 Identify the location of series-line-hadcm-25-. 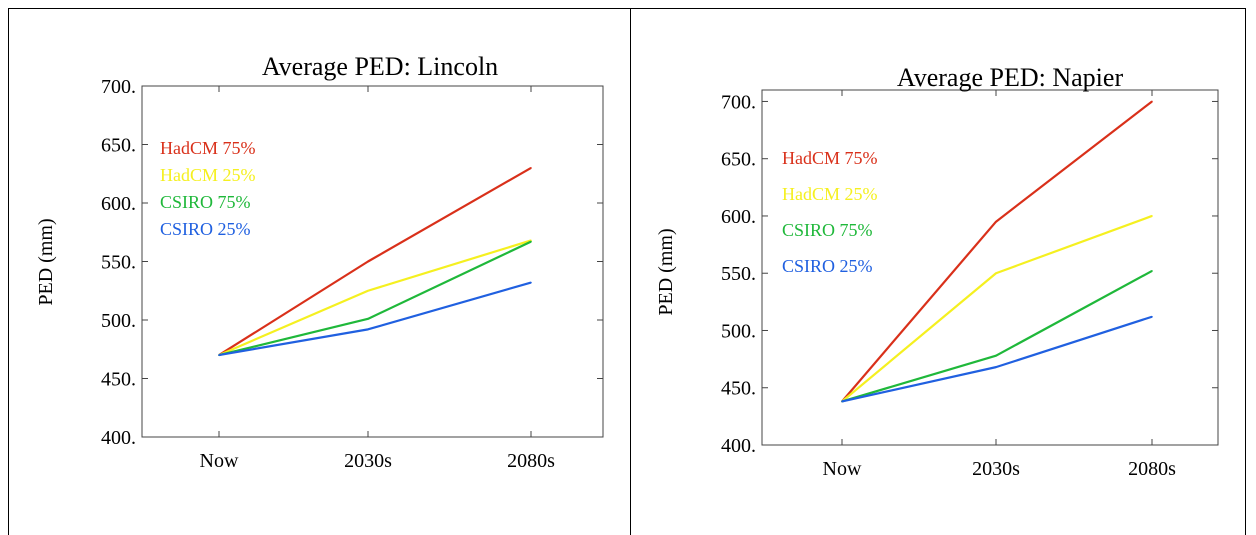
(997, 308).